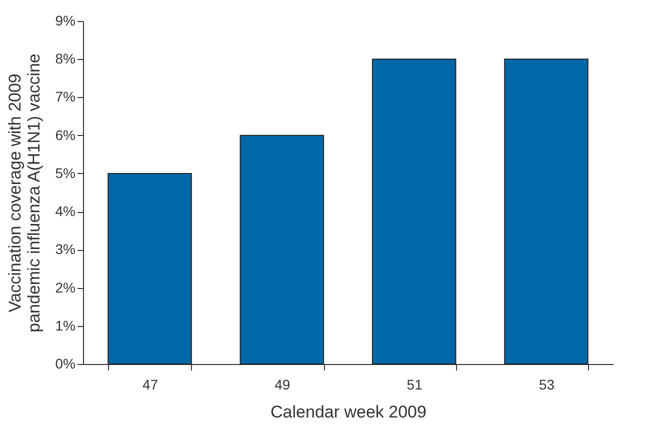 The image size is (650, 426). Describe the element at coordinates (65, 20) in the screenshot. I see `y-tick-label: 9%` at that location.